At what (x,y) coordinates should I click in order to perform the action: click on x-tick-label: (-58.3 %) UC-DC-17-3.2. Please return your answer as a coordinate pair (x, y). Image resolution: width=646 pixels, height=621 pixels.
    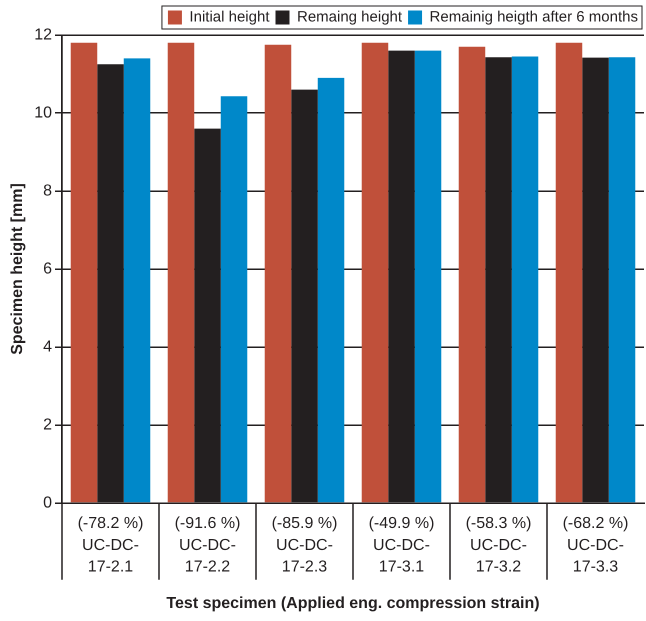
    Looking at the image, I should click on (499, 545).